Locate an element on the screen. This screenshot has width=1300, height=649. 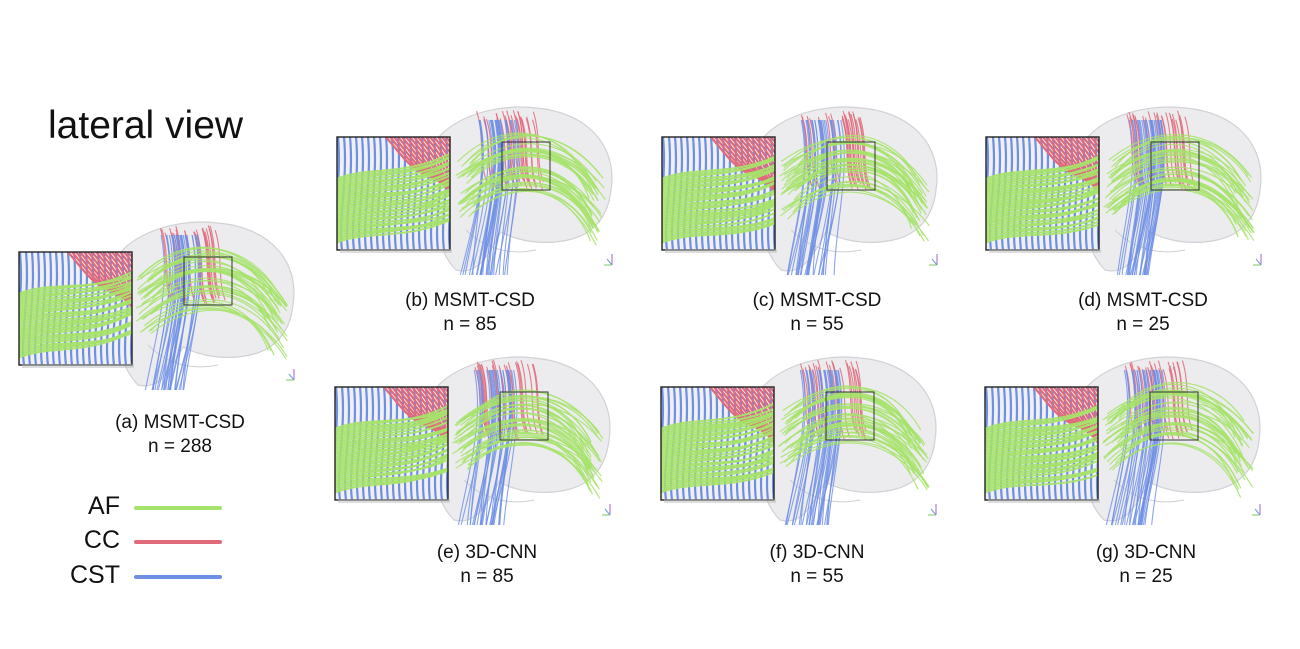
legend-item-cst: CST is located at coordinates (155, 578).